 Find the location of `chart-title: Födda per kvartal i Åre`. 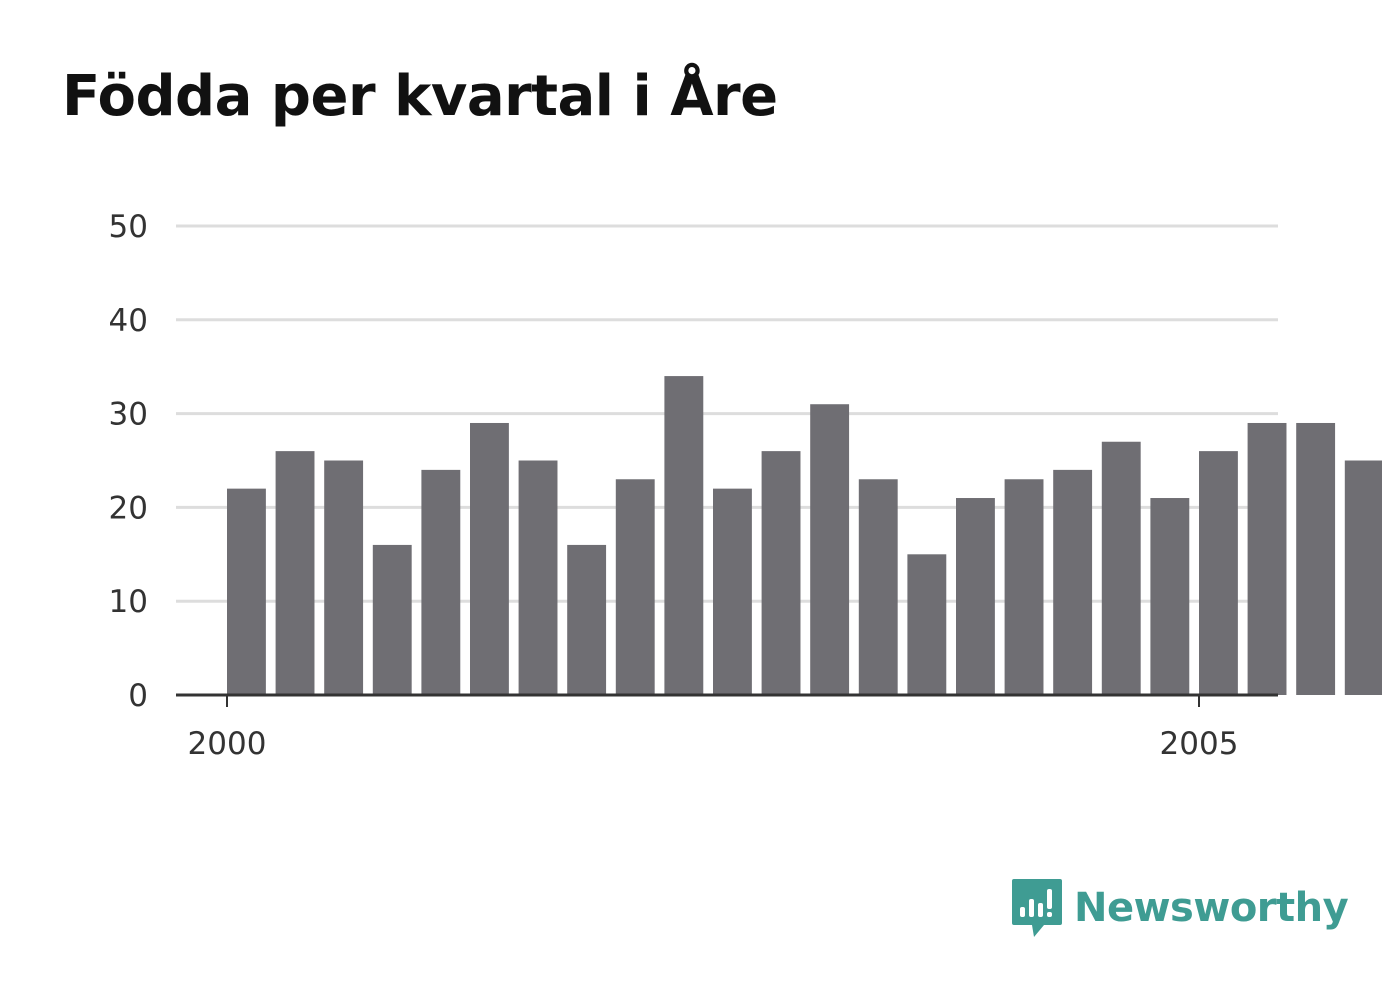

chart-title: Födda per kvartal i Åre is located at coordinates (420, 96).